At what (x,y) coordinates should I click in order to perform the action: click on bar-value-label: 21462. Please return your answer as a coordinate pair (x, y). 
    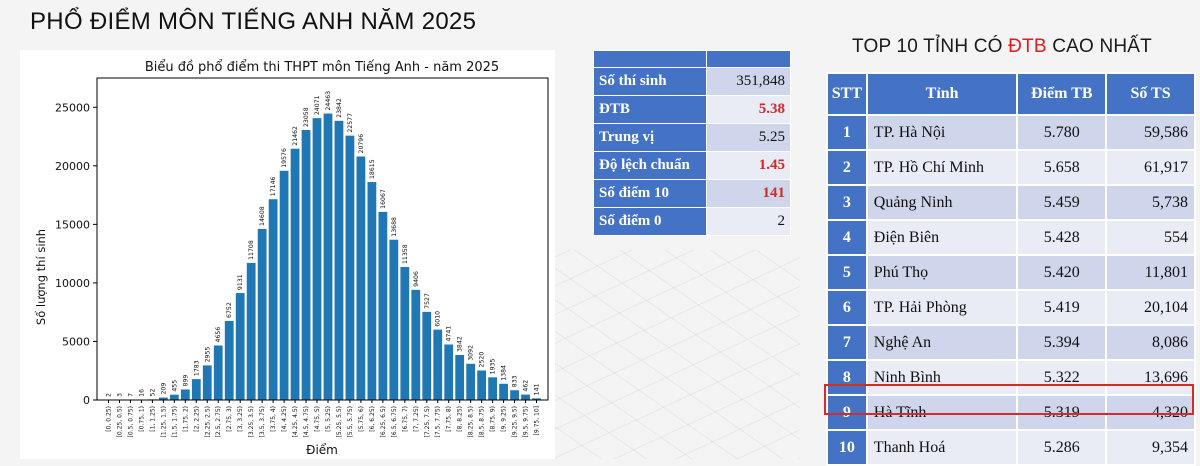
    Looking at the image, I should click on (295, 136).